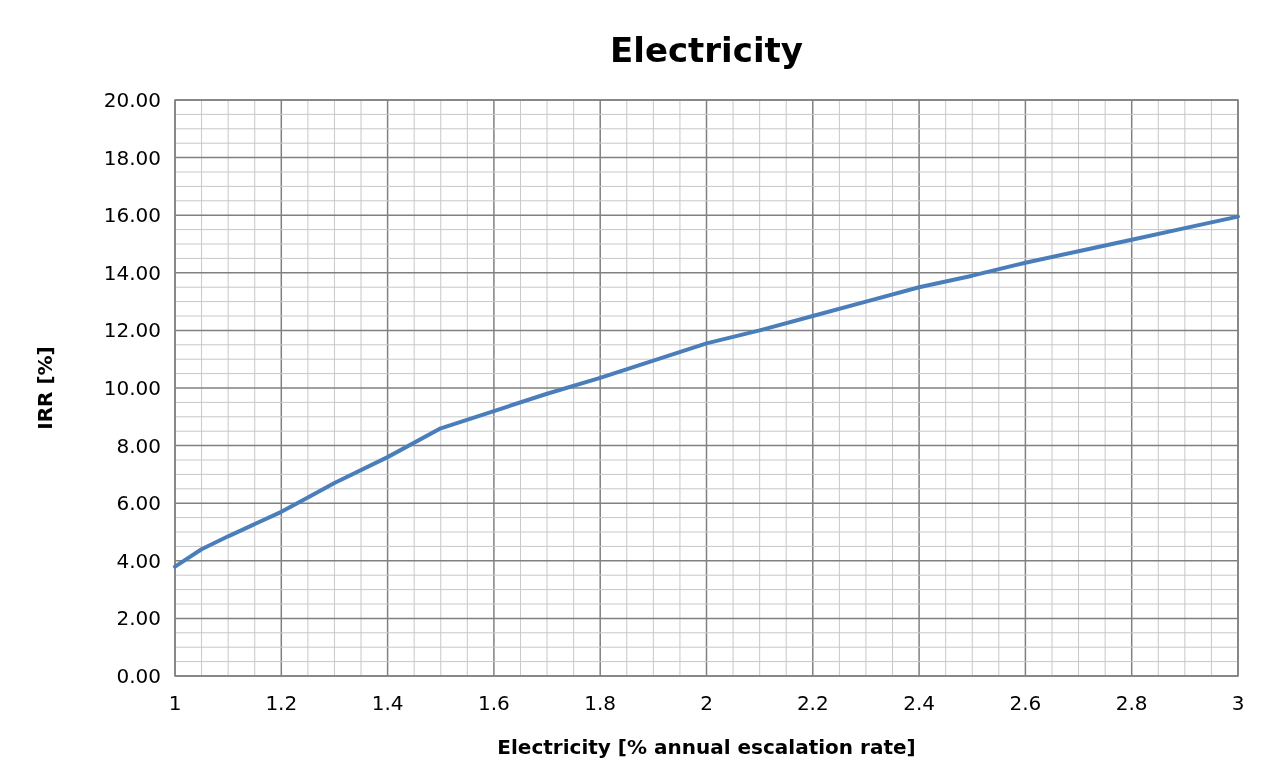 The width and height of the screenshot is (1268, 782). Describe the element at coordinates (45, 388) in the screenshot. I see `y-axis-title: IRR [%]` at that location.